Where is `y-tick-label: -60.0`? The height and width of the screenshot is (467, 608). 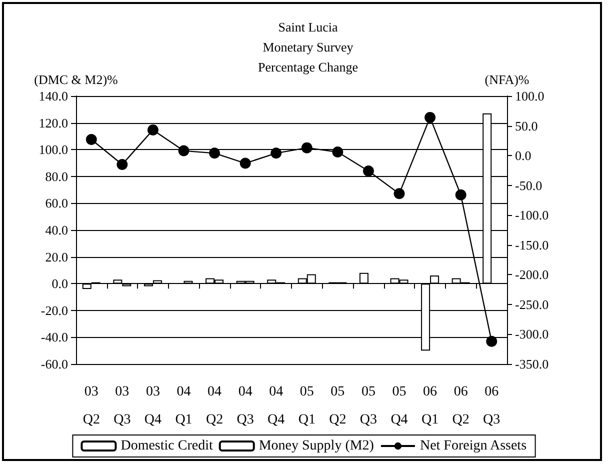
y-tick-label: -60.0 is located at coordinates (54, 364).